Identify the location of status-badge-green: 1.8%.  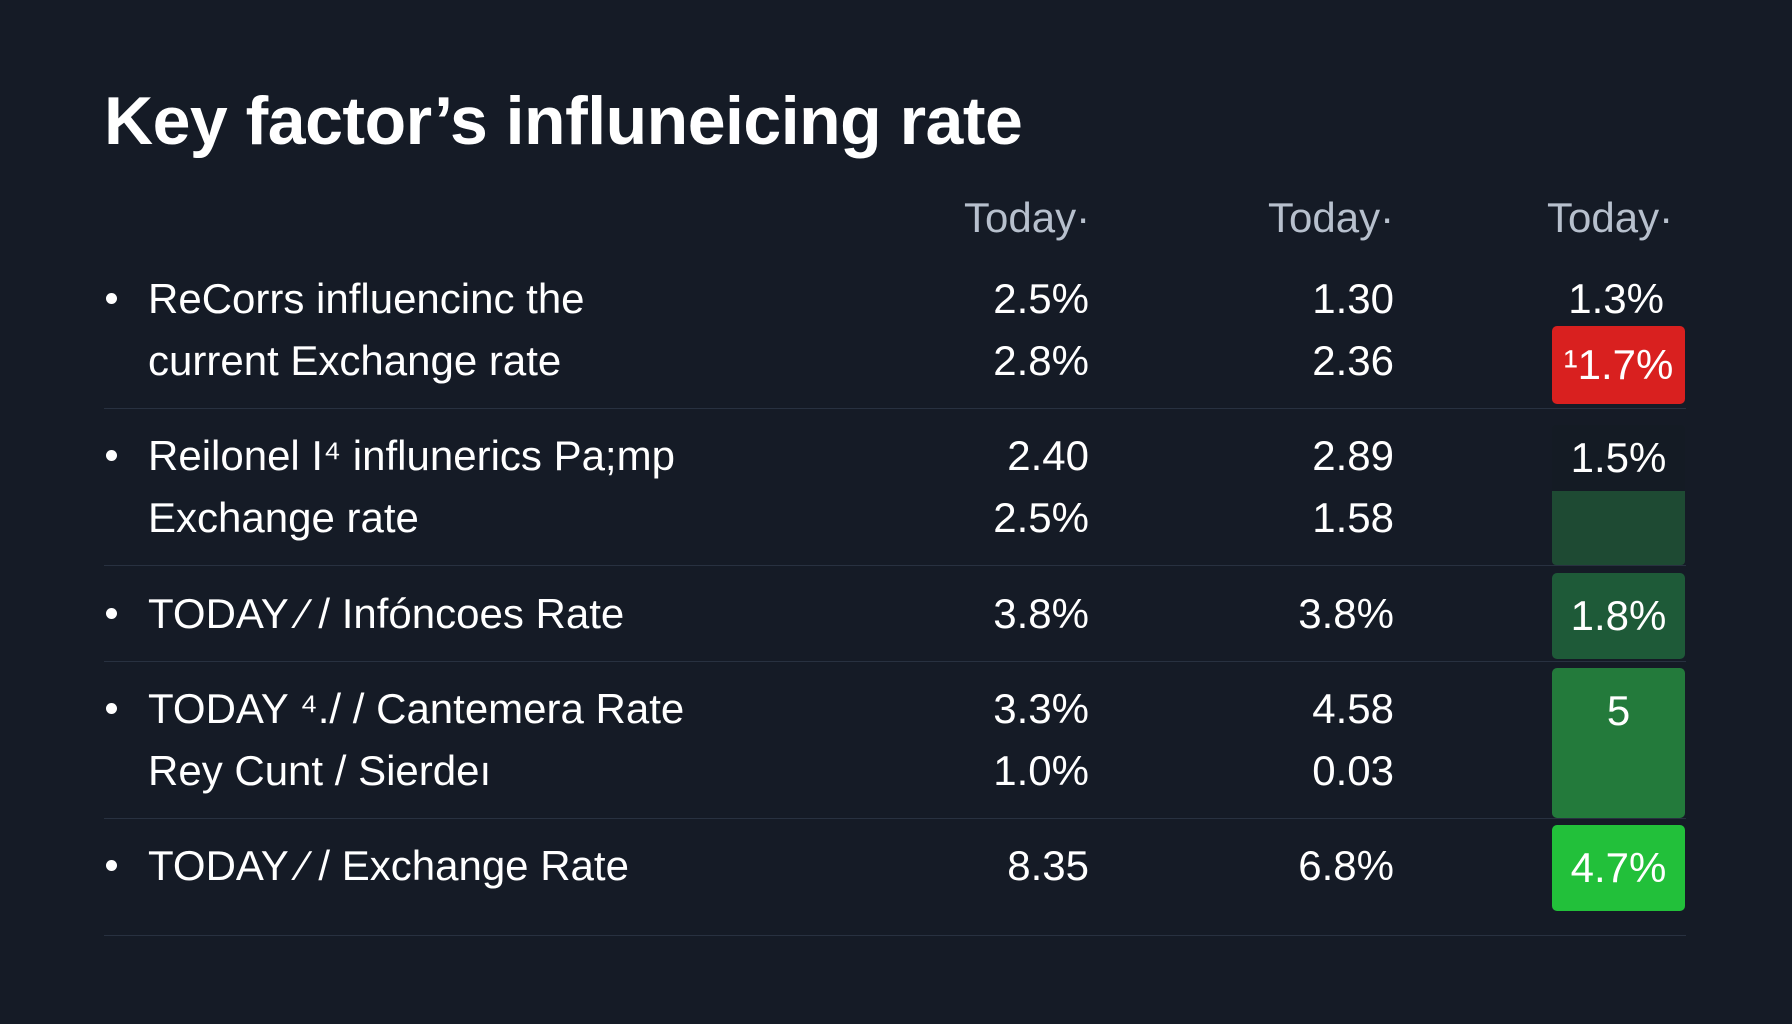
(1618, 616).